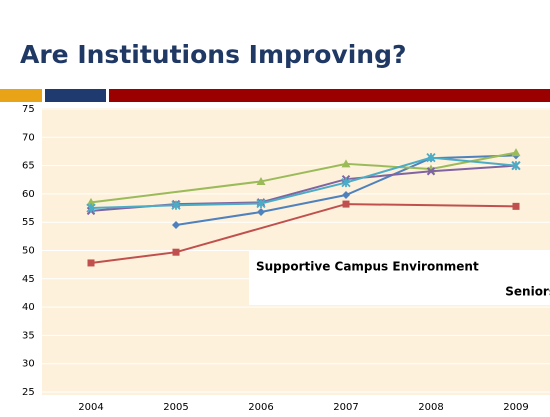 The height and width of the screenshot is (417, 550). Describe the element at coordinates (213, 54) in the screenshot. I see `slide-title: Are Institutions Improving?` at that location.